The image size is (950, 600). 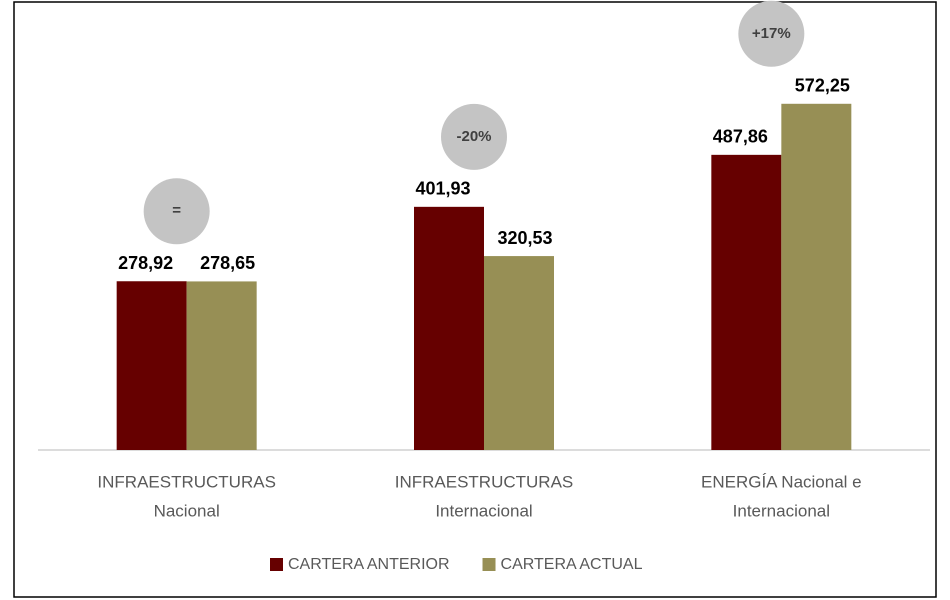 I want to click on legend-label: CARTERA ACTUAL, so click(x=572, y=564).